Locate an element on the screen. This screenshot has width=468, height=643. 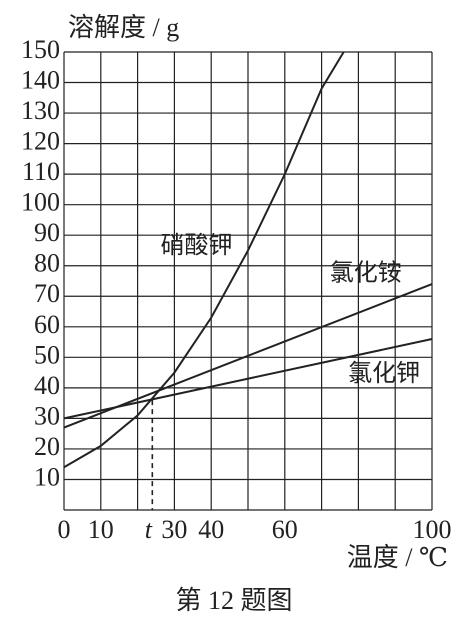
series-label: 氯化铵 is located at coordinates (366, 272).